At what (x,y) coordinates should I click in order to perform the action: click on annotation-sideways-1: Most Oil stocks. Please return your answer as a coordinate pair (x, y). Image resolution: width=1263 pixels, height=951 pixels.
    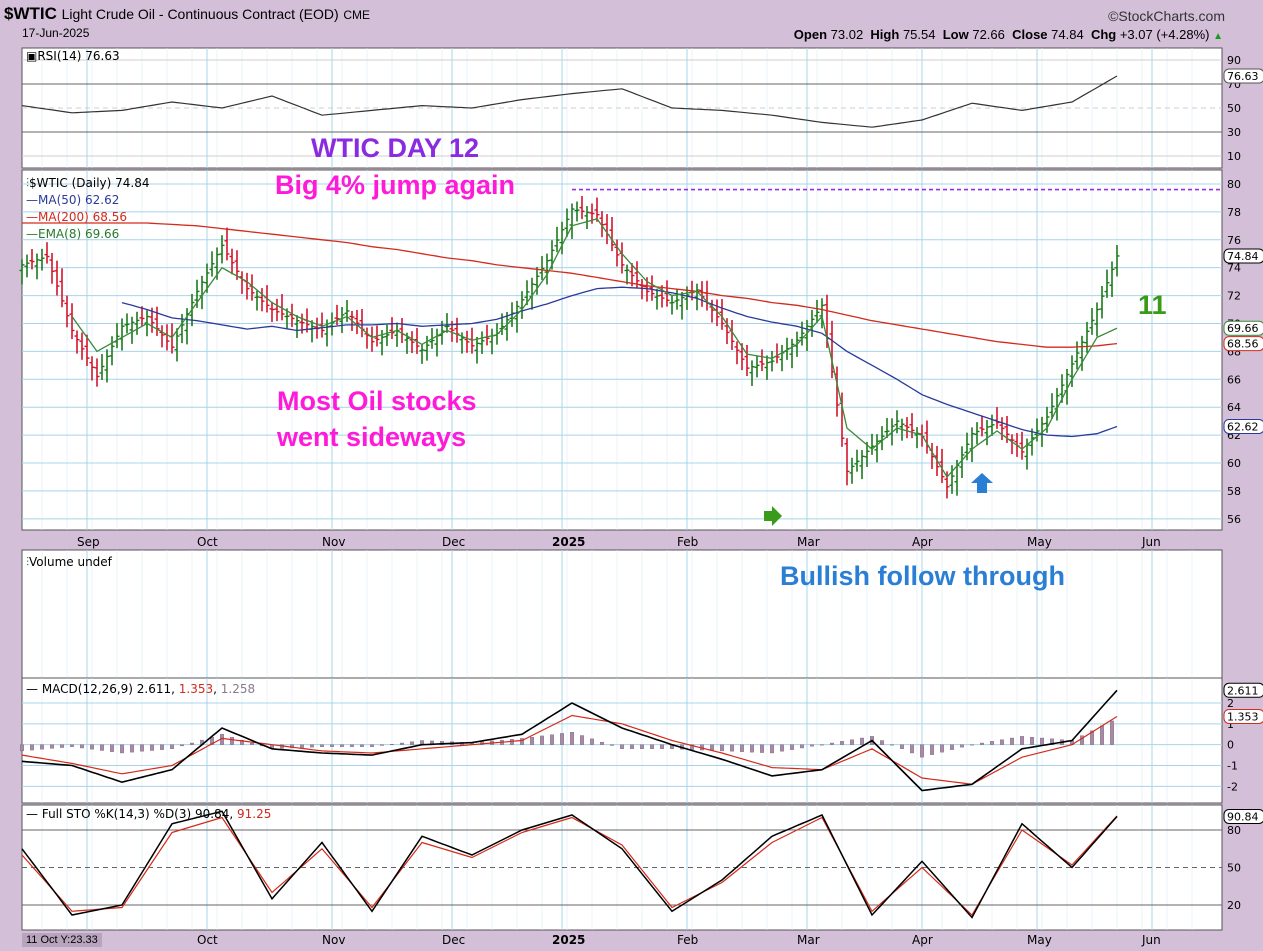
    Looking at the image, I should click on (377, 401).